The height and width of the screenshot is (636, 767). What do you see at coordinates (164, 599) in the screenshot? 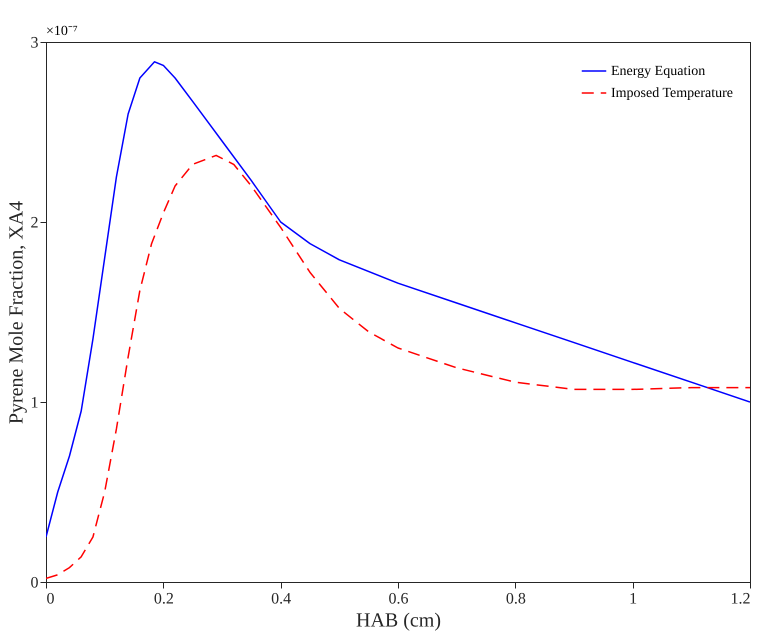
I see `x-tick-label: 0.2` at bounding box center [164, 599].